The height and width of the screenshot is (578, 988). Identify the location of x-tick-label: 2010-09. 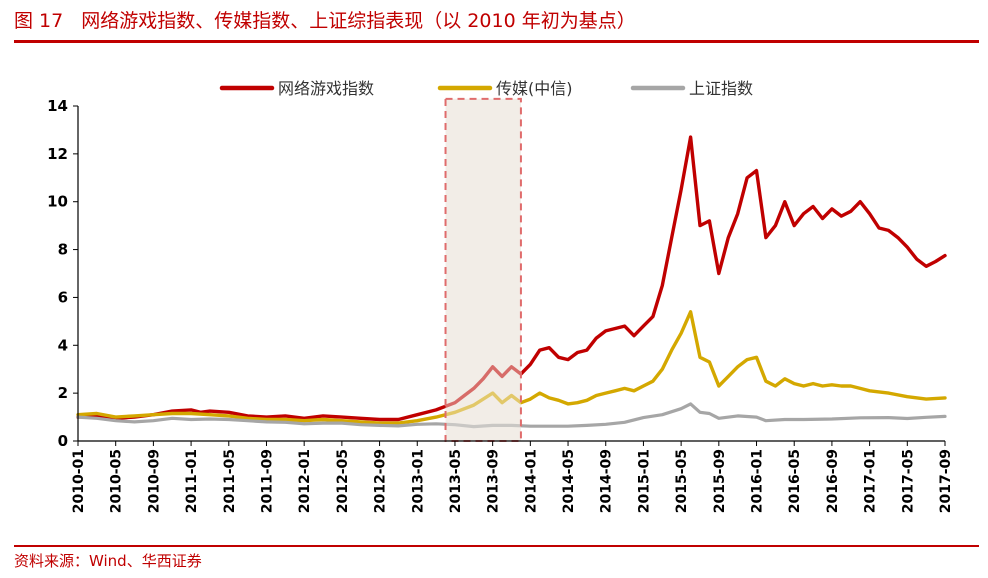
(154, 481).